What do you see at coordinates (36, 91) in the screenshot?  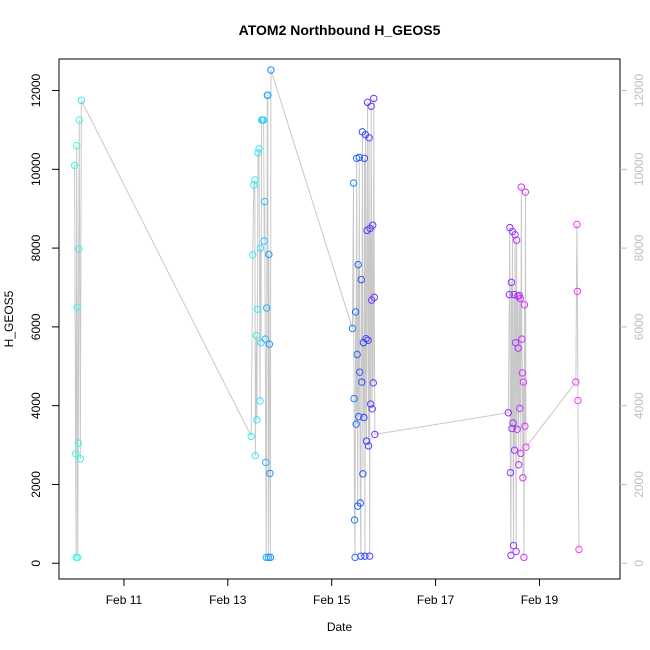 I see `y-tick-label: 12000` at bounding box center [36, 91].